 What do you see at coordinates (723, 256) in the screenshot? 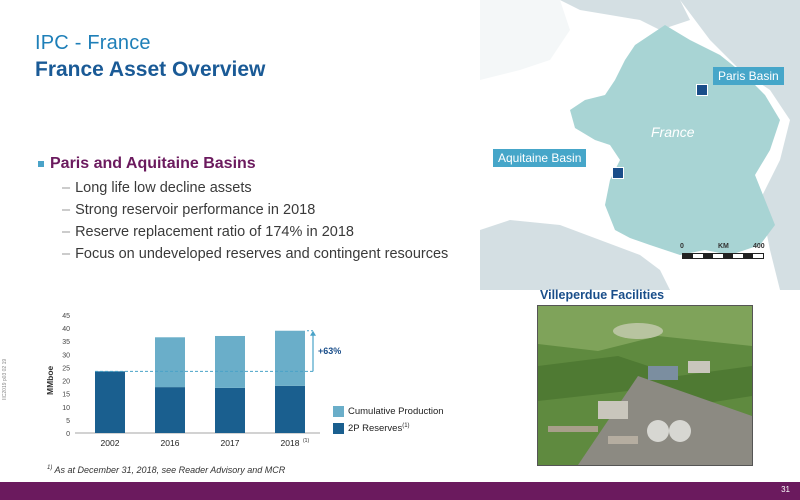
I see `scale-bar` at bounding box center [723, 256].